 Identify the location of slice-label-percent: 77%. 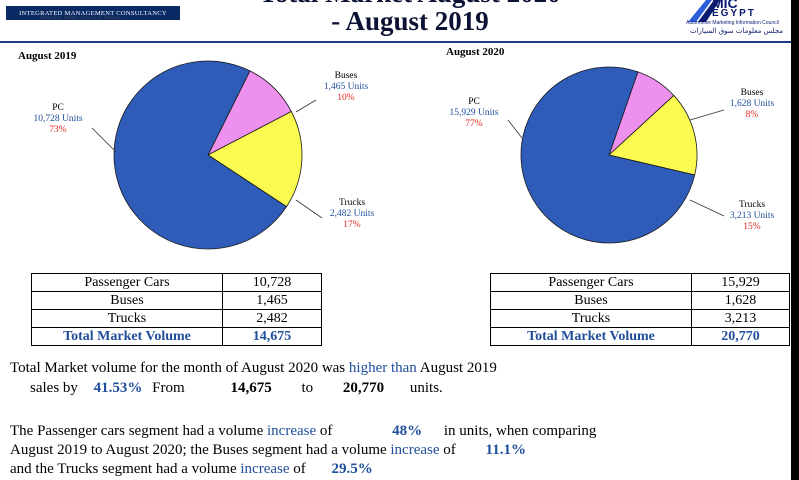
(474, 124).